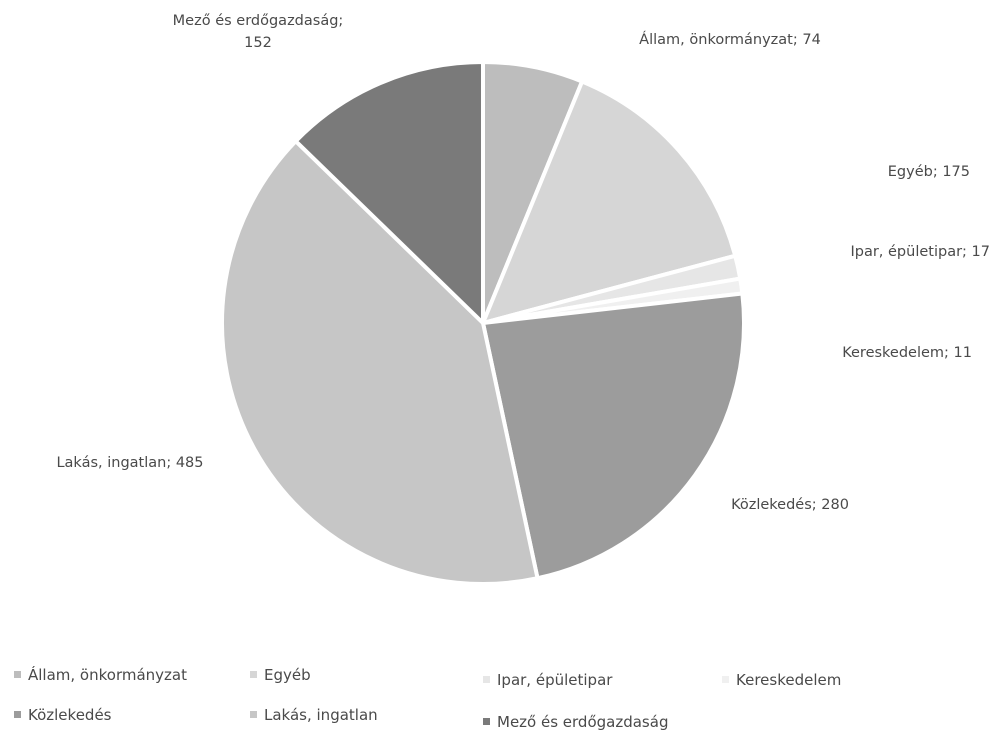 The width and height of the screenshot is (997, 740). I want to click on data-label-3: Kereskedelem; 11, so click(907, 353).